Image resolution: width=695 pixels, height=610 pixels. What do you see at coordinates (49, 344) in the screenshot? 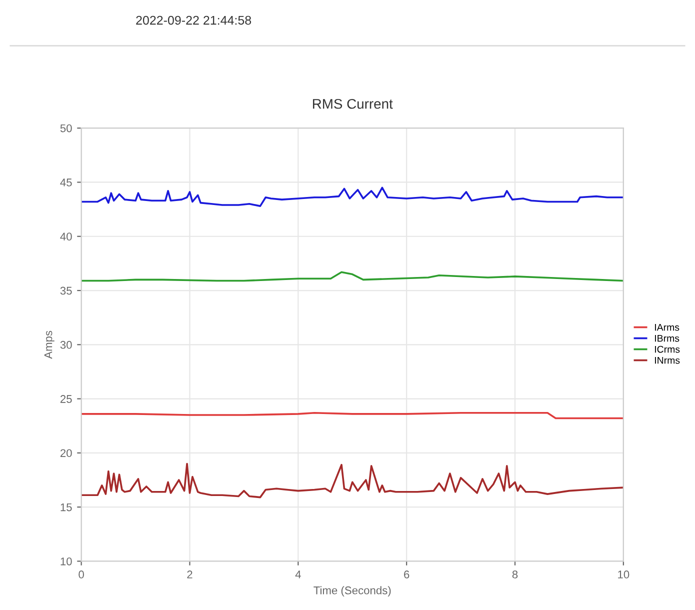
I see `y-axis-title: Amps` at bounding box center [49, 344].